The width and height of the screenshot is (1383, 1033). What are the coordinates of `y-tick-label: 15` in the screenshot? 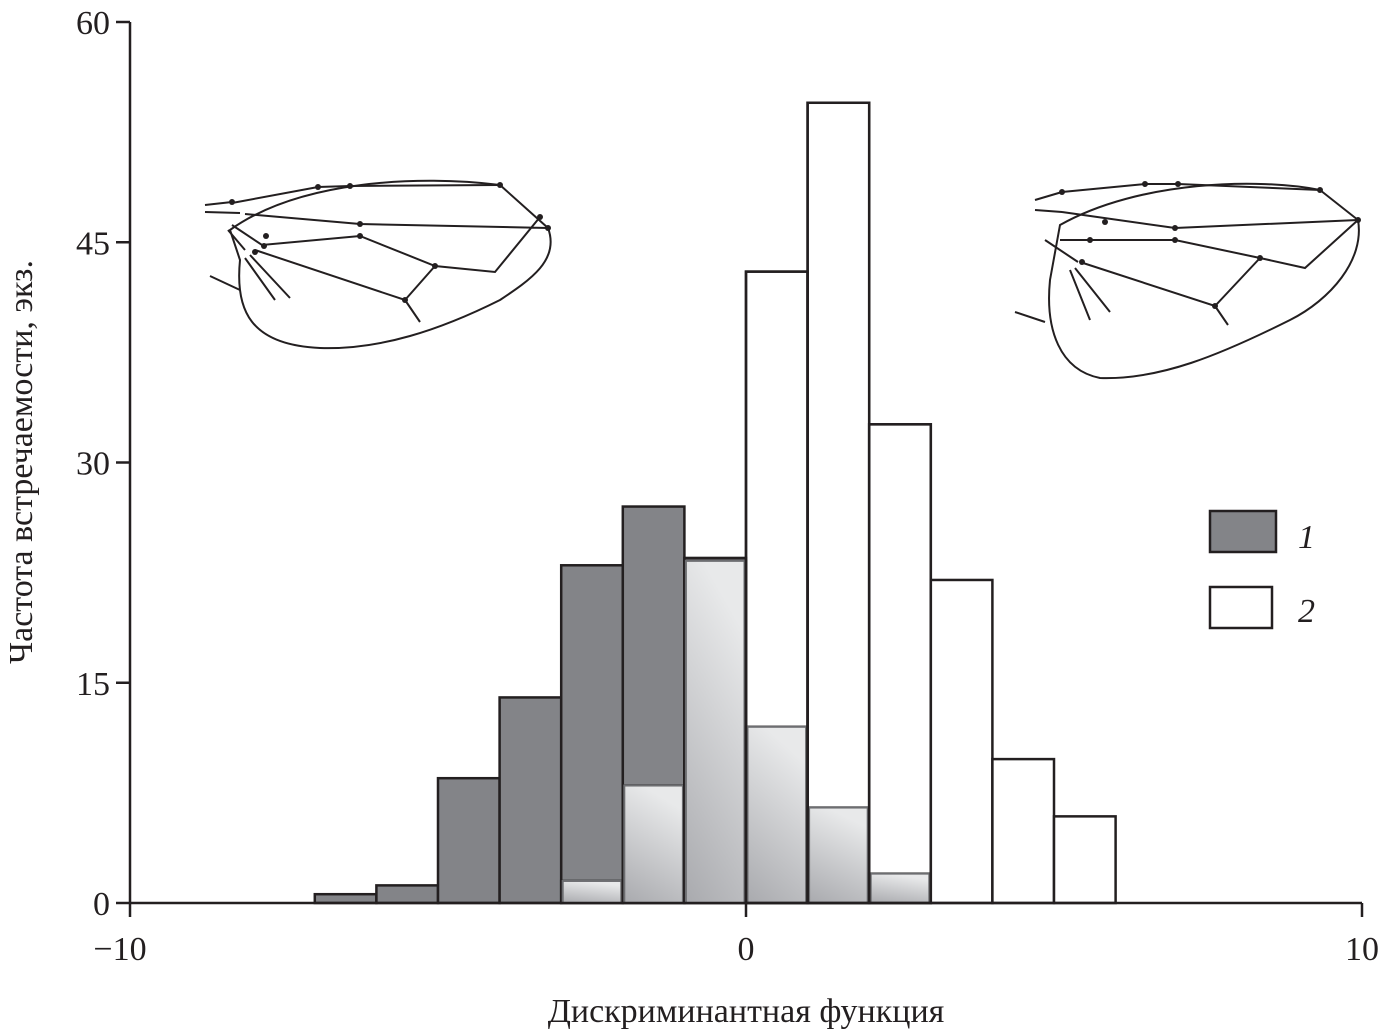 It's located at (93, 684).